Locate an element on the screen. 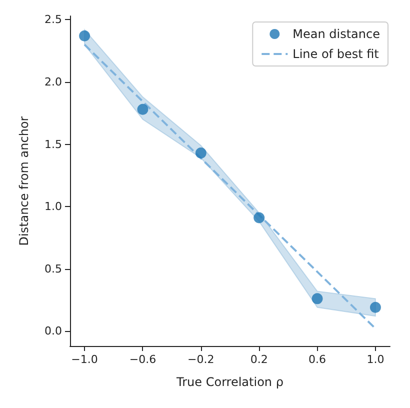  y-tick-label: 2.5 is located at coordinates (53, 19).